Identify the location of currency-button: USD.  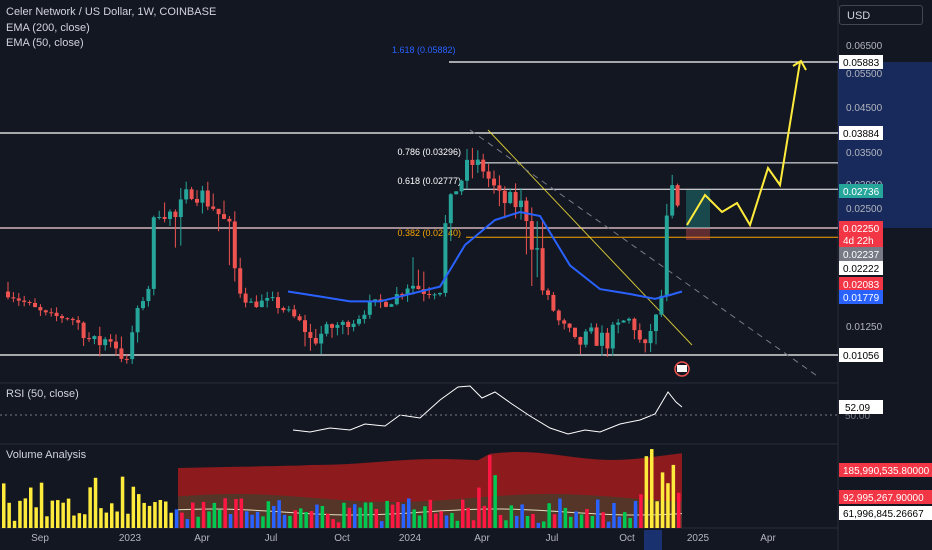
(881, 15).